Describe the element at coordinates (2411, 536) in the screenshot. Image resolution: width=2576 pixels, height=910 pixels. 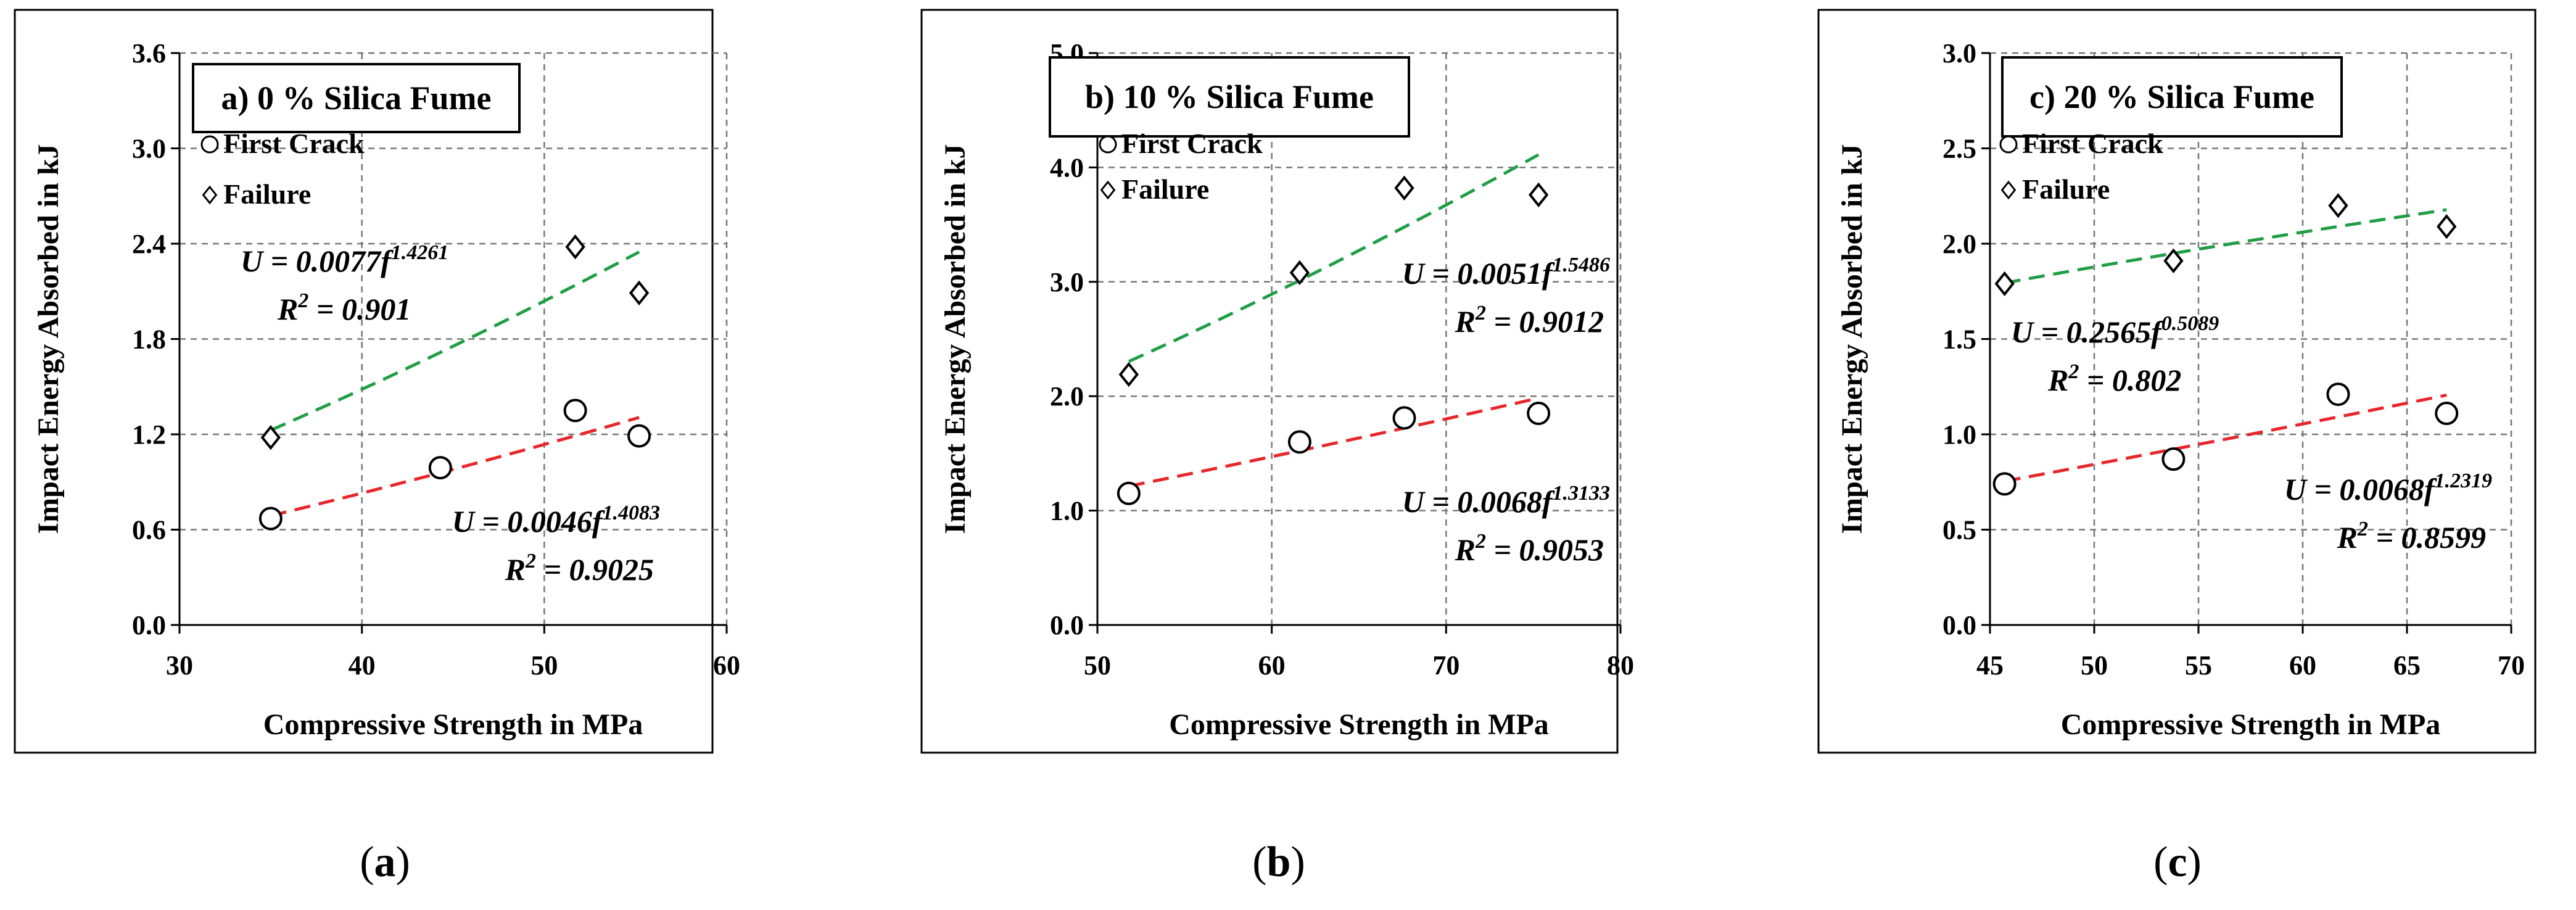
I see `r-squared-first-crack: R2 = 0.8599` at that location.